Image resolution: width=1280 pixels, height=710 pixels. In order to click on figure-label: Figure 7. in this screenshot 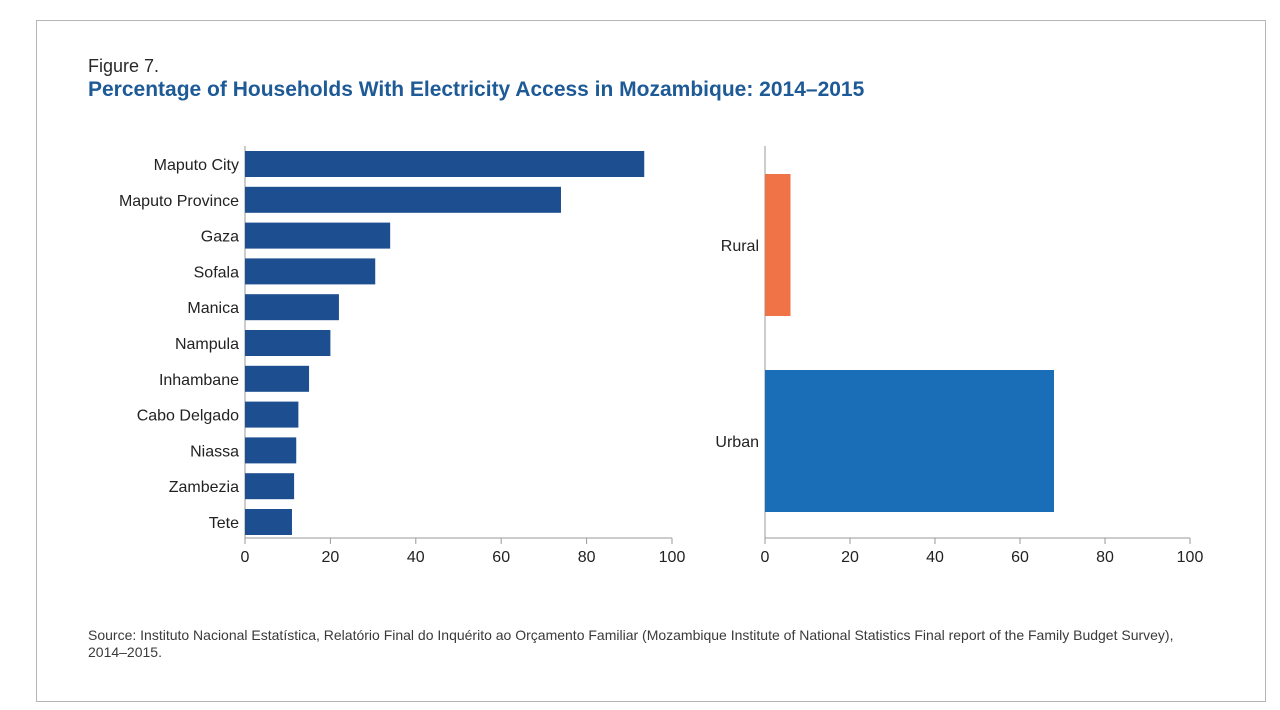, I will do `click(124, 66)`.